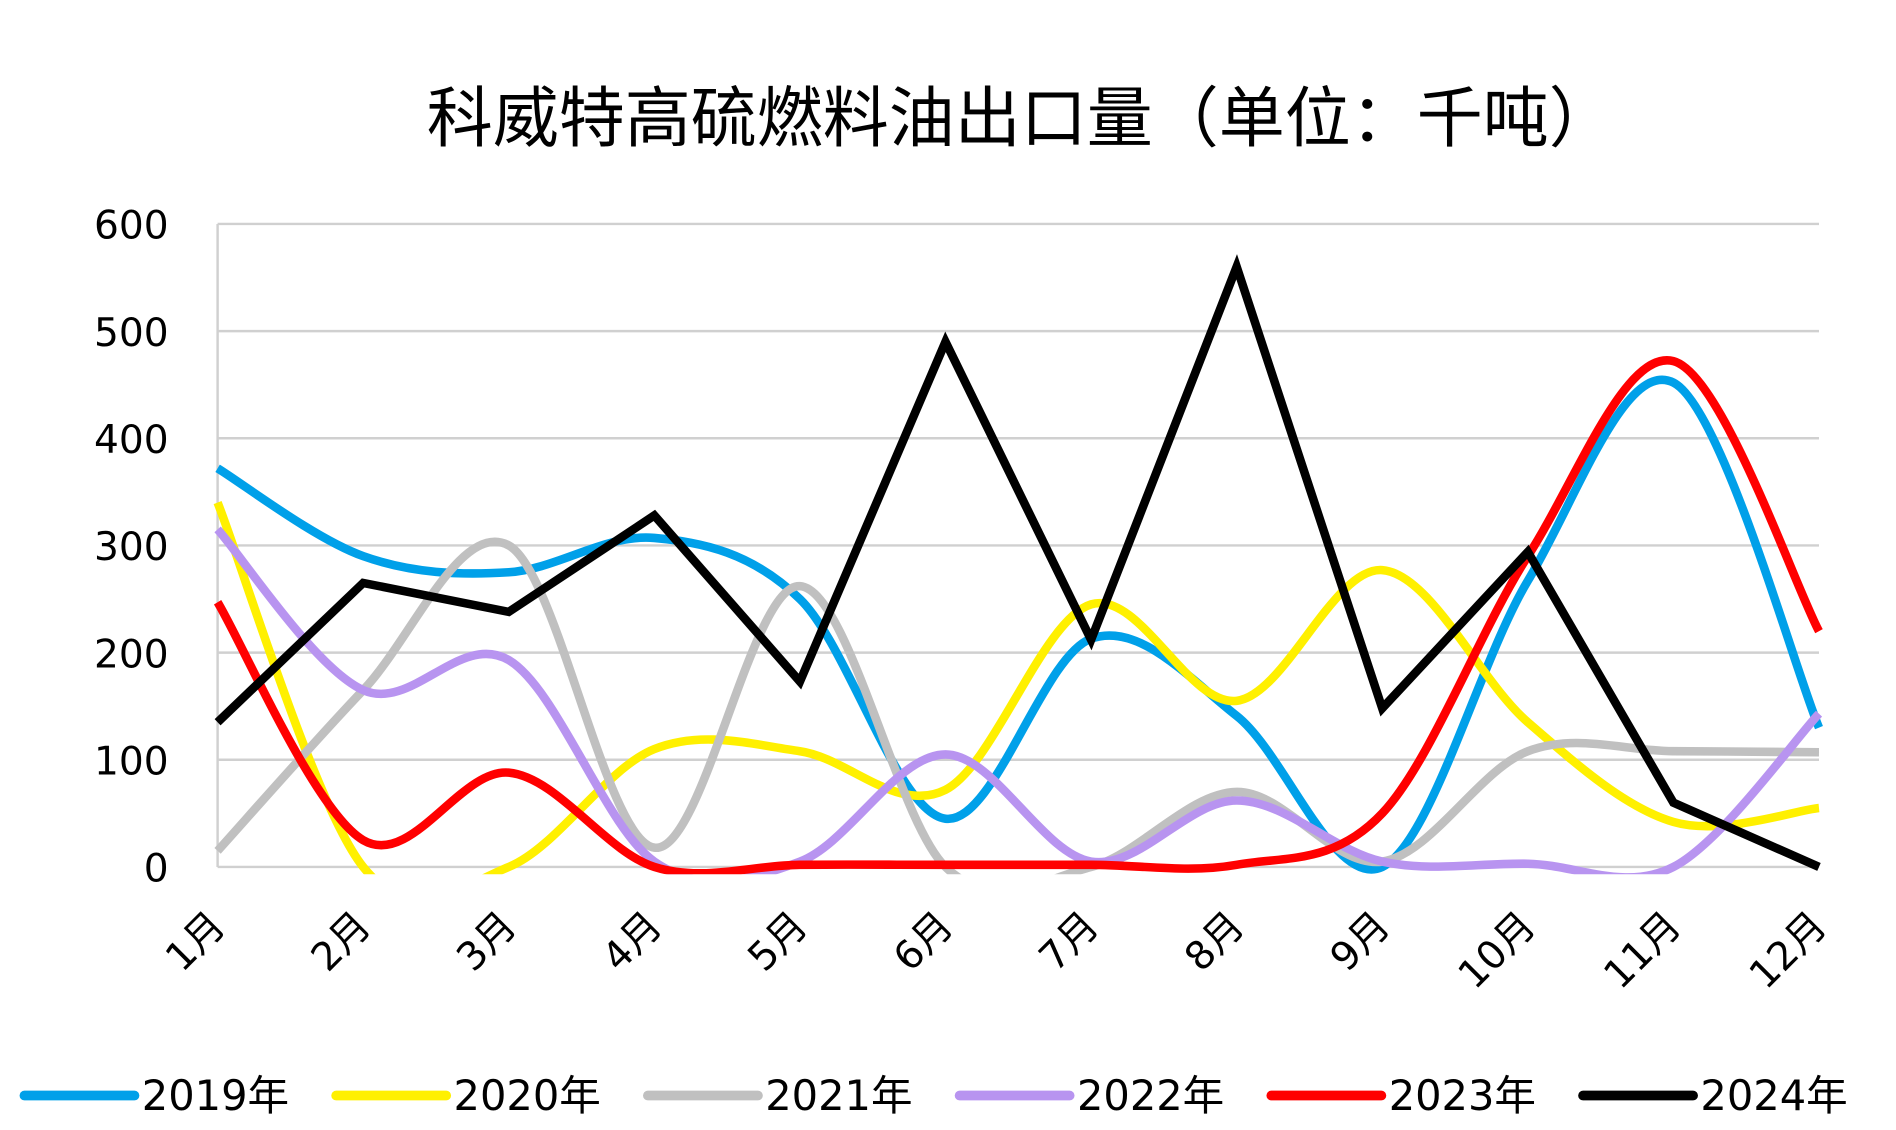 This screenshot has height=1130, width=1896. What do you see at coordinates (632, 941) in the screenshot?
I see `x-tick-label: 4月` at bounding box center [632, 941].